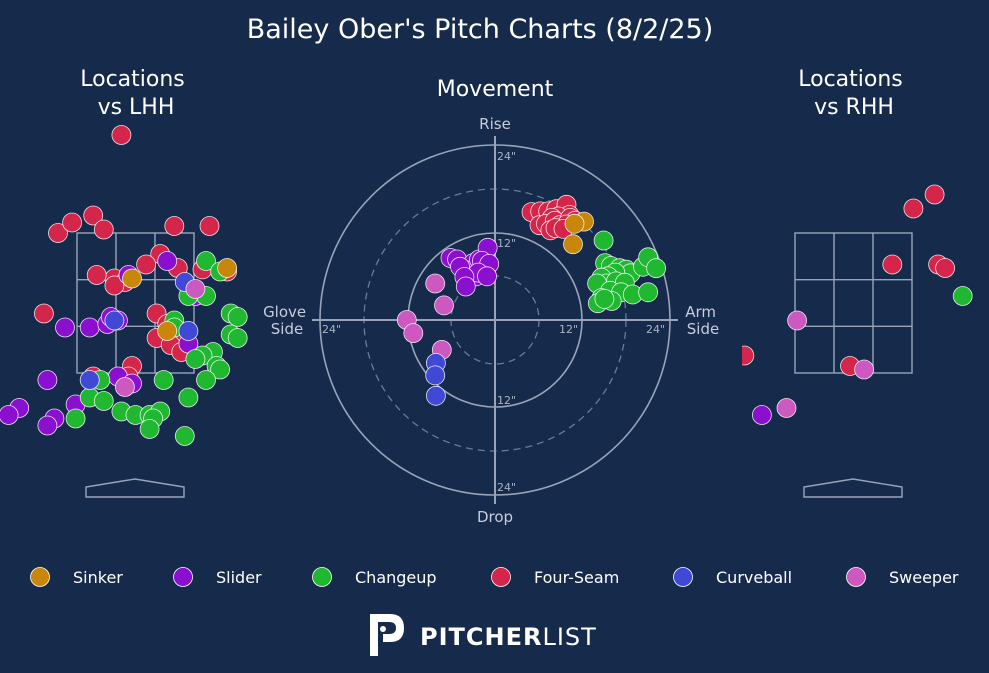 The image size is (989, 673). What do you see at coordinates (495, 89) in the screenshot?
I see `movement-panel-title: Movement` at bounding box center [495, 89].